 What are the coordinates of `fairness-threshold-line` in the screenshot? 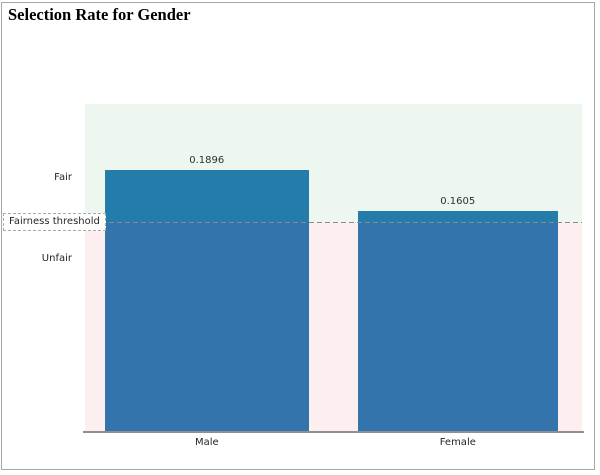 It's located at (333, 222).